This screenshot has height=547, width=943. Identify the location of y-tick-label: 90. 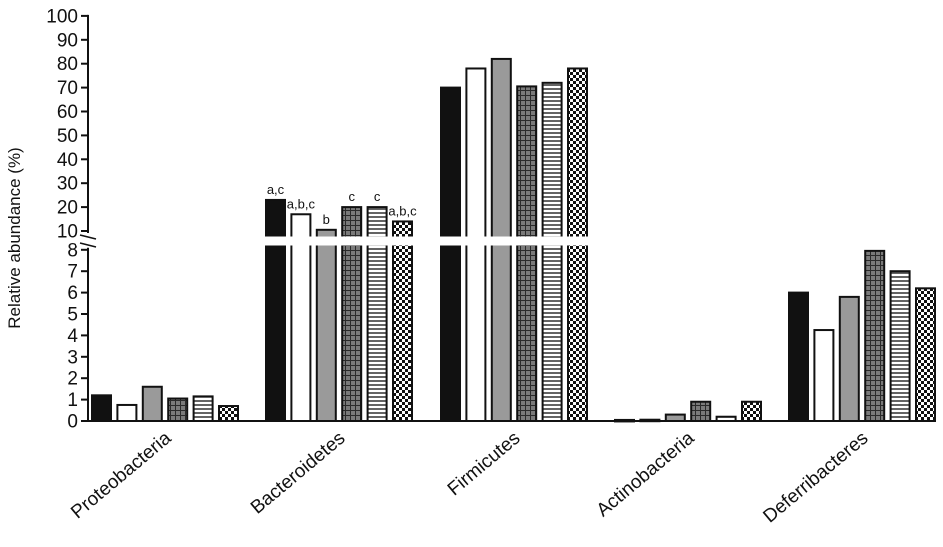
(67, 40).